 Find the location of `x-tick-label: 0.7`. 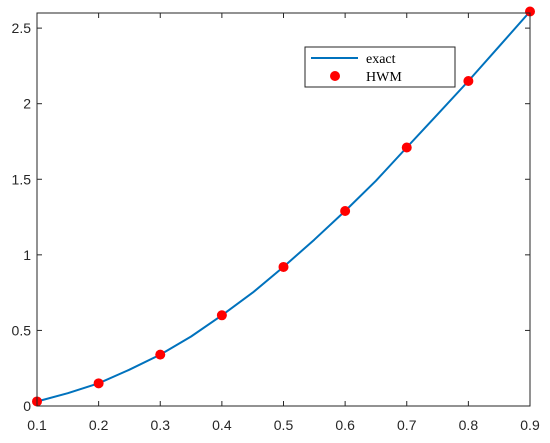

x-tick-label: 0.7 is located at coordinates (407, 425).